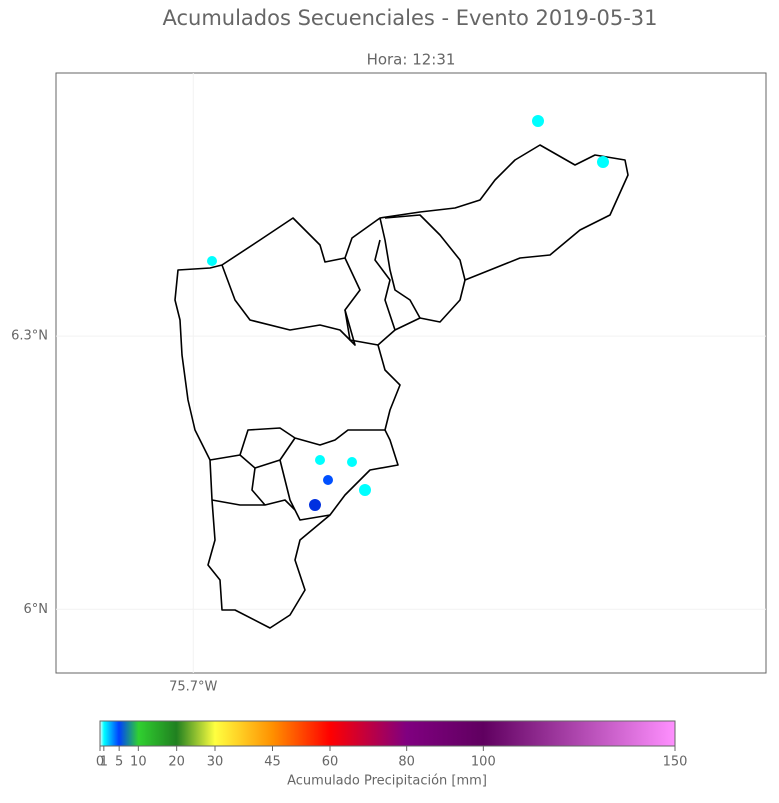 The image size is (779, 803). I want to click on colorbar-tick-label: 60, so click(330, 762).